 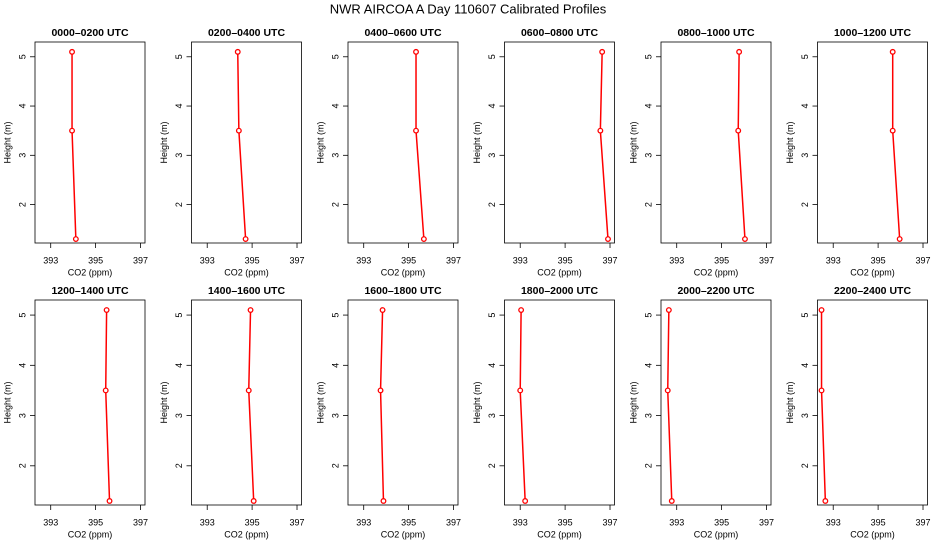 What do you see at coordinates (559, 291) in the screenshot?
I see `panel-title: 1800–2000 UTC` at bounding box center [559, 291].